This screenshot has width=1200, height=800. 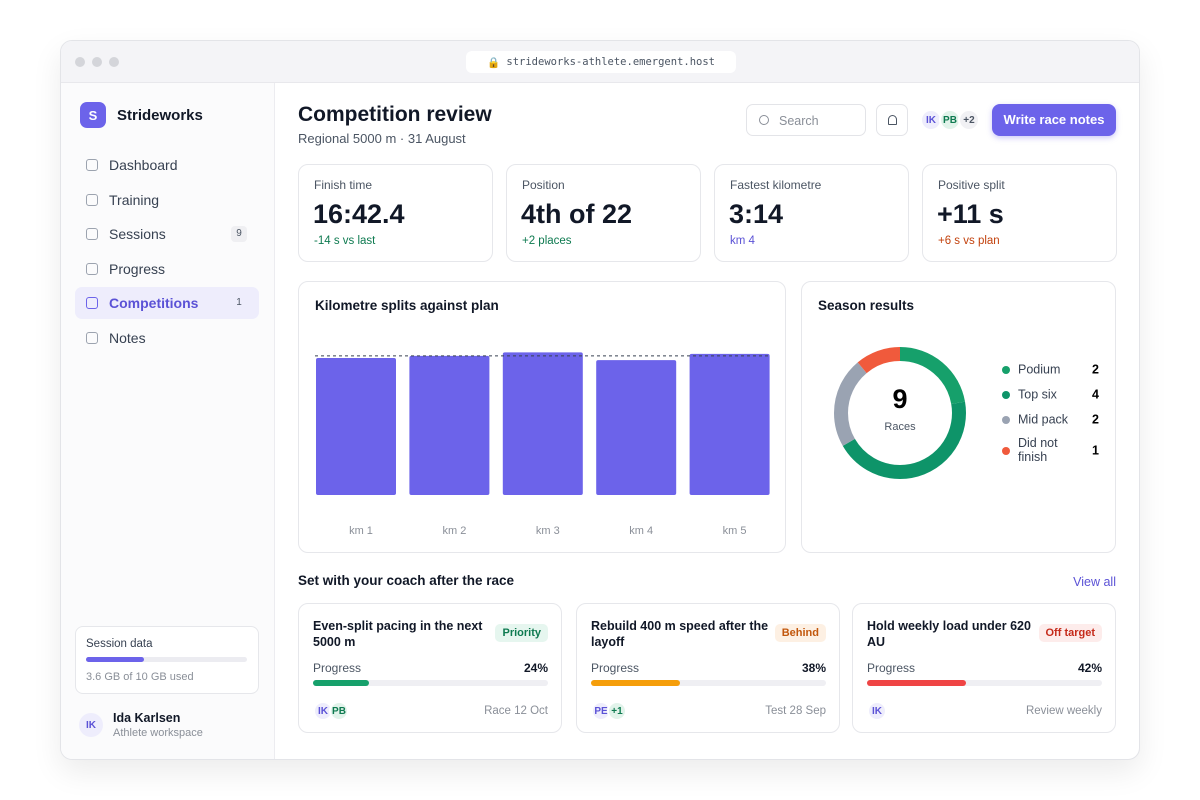 I want to click on nav-badge: 9, so click(x=239, y=234).